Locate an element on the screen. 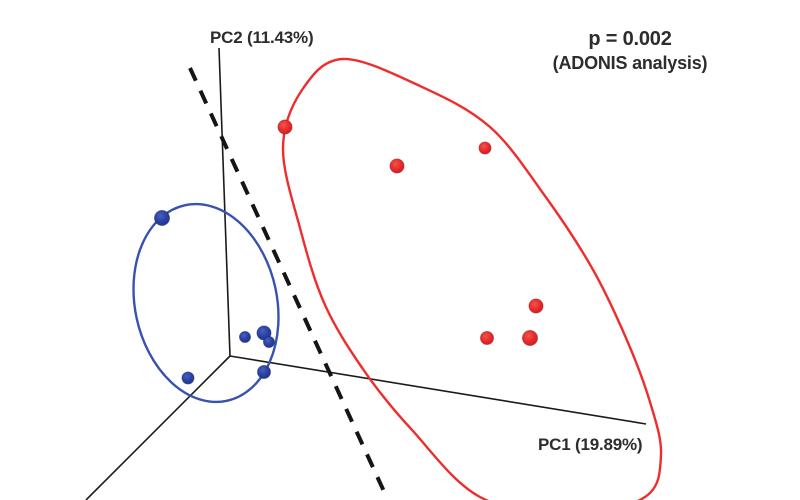 The image size is (800, 500). blue-group-ellipse is located at coordinates (206, 303).